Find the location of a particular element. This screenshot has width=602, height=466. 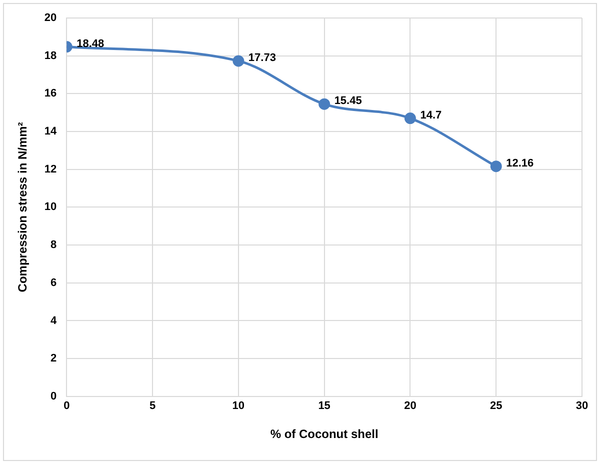

y-tick-label: 6 is located at coordinates (53, 282).